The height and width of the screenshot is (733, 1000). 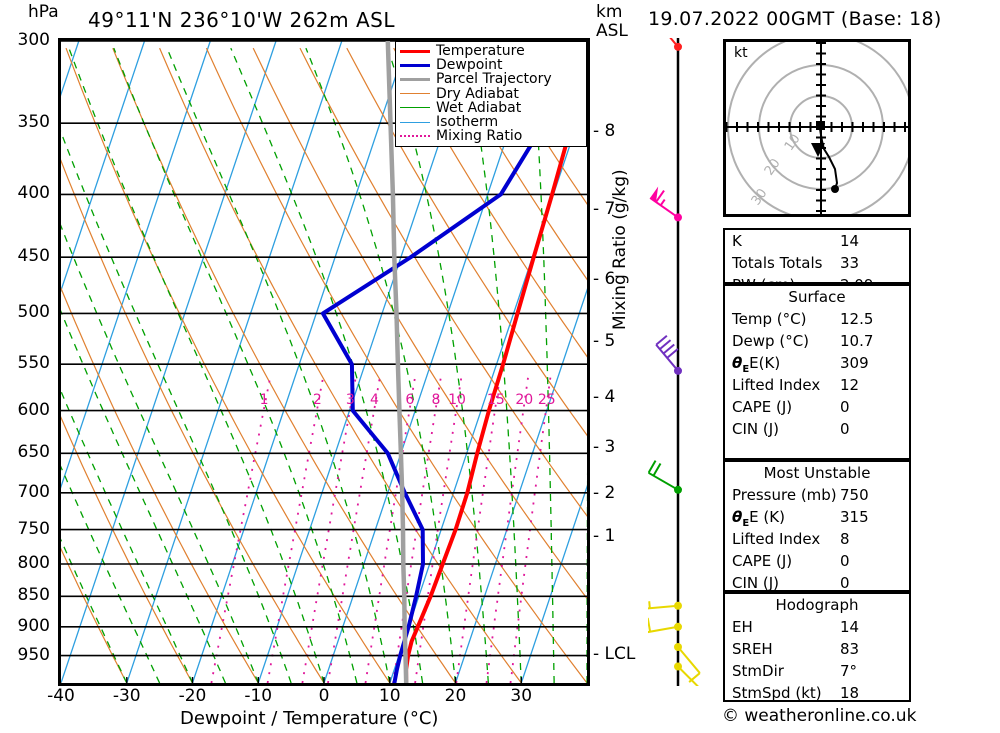 What do you see at coordinates (410, 399) in the screenshot?
I see `mixing-ratio-label-6: 6` at bounding box center [410, 399].